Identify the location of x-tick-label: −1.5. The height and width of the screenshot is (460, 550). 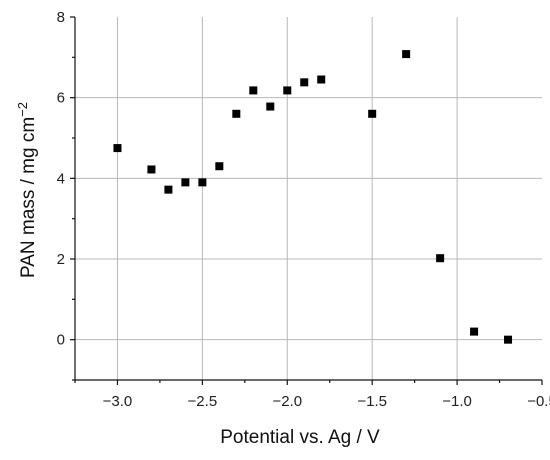
(372, 401).